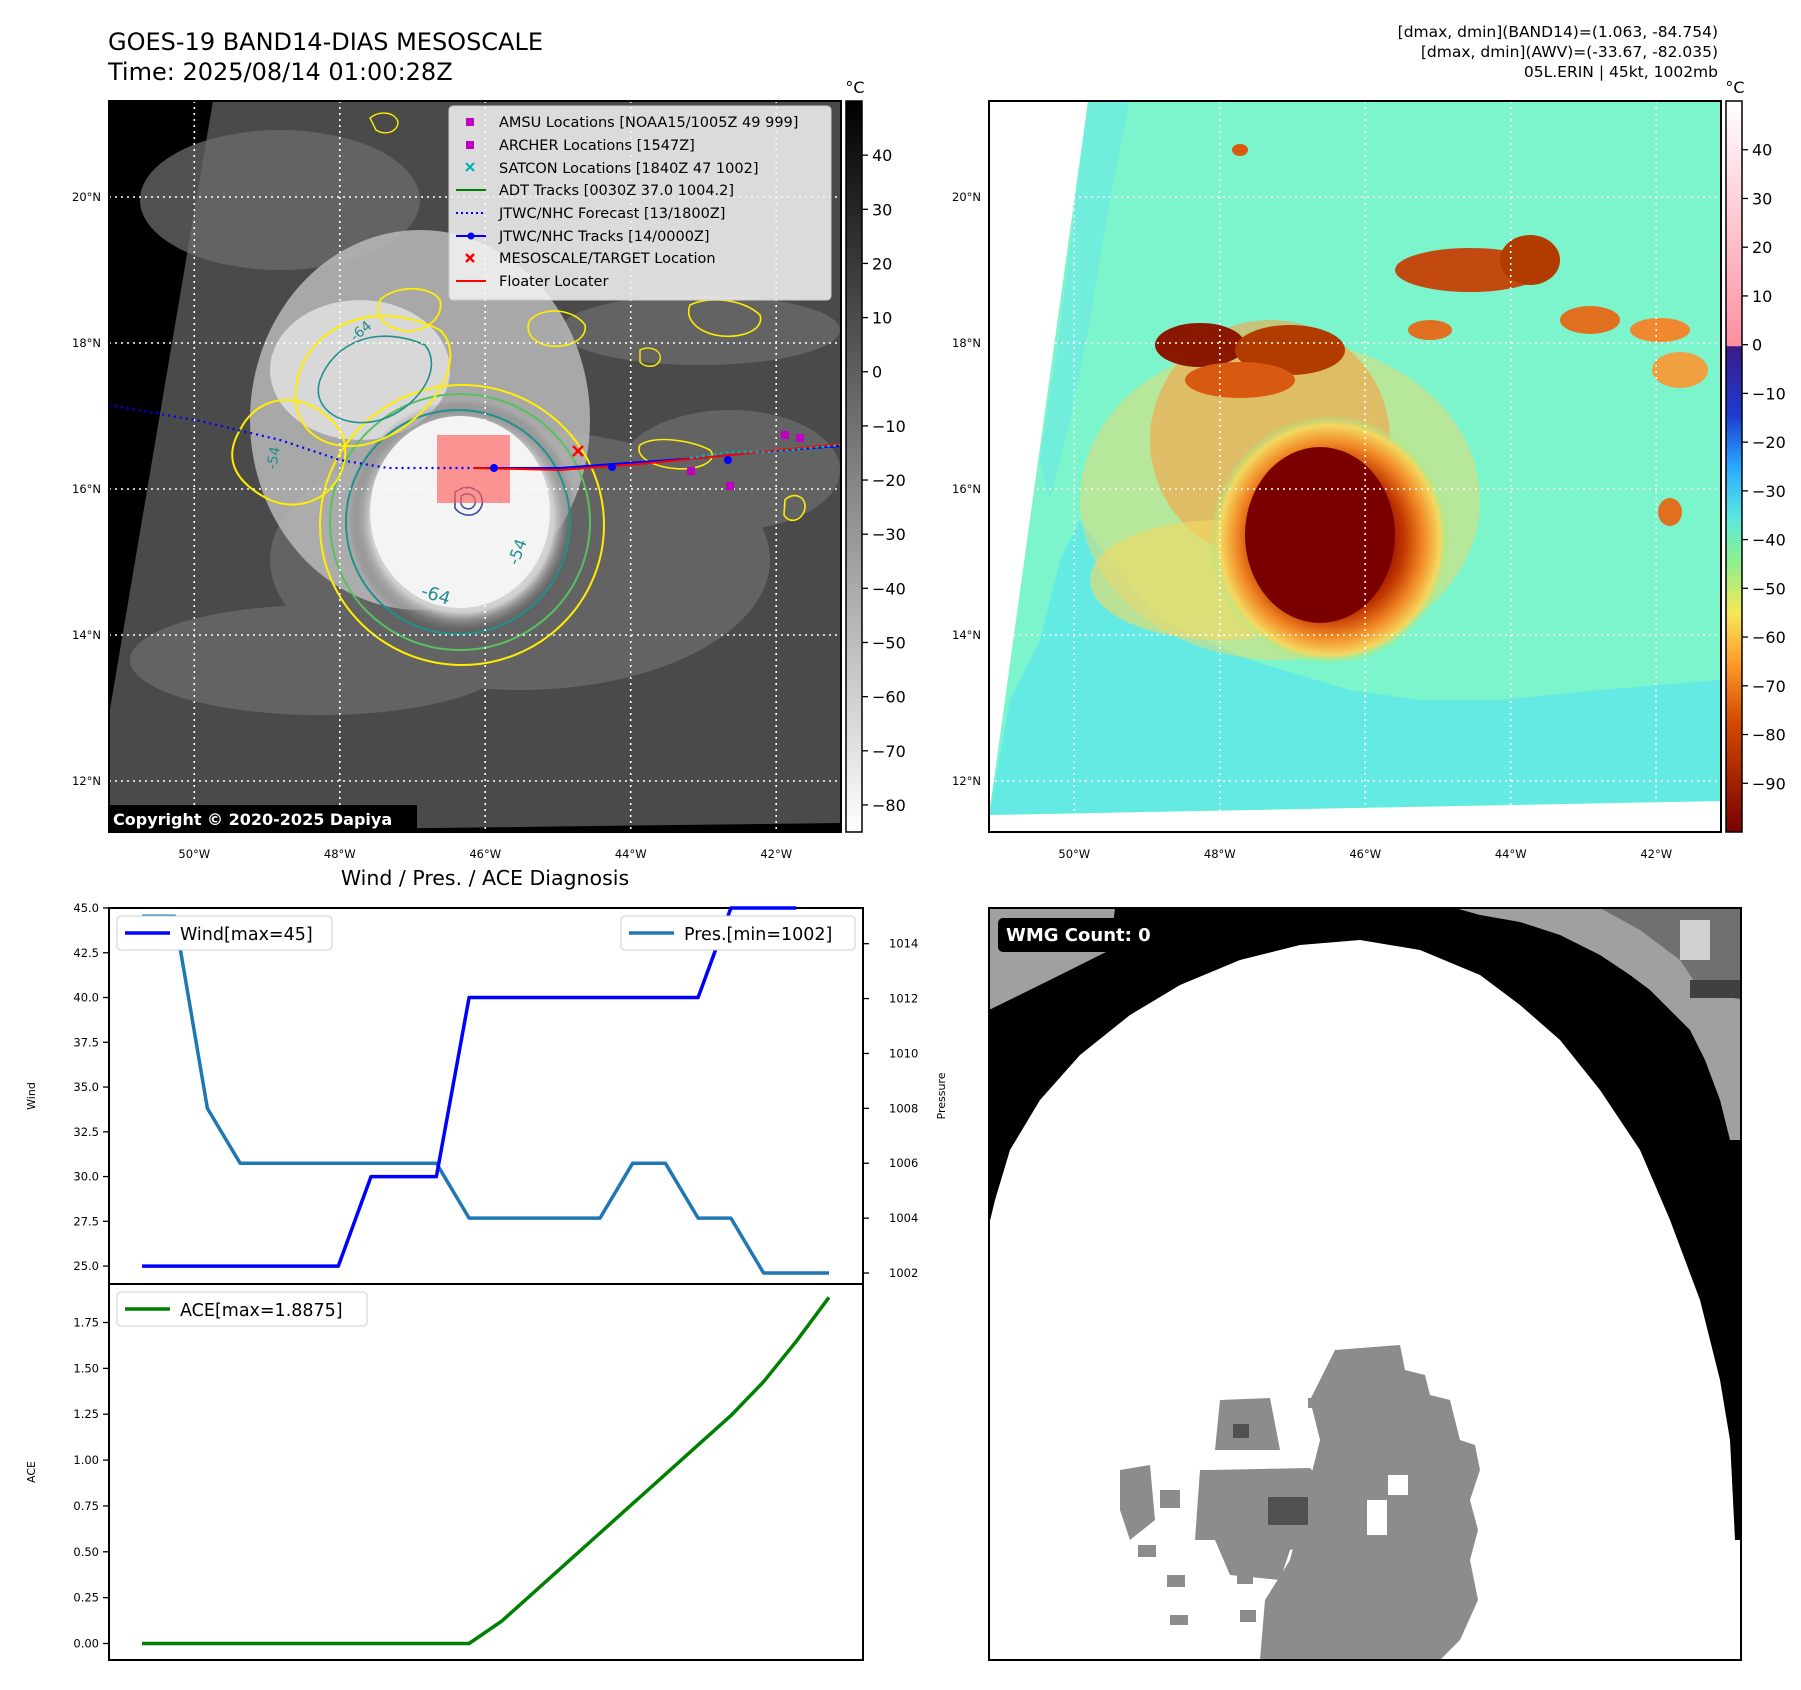  Describe the element at coordinates (628, 169) in the screenshot. I see `legend-satcon: SATCON Locations [1840Z 47 1002]` at that location.